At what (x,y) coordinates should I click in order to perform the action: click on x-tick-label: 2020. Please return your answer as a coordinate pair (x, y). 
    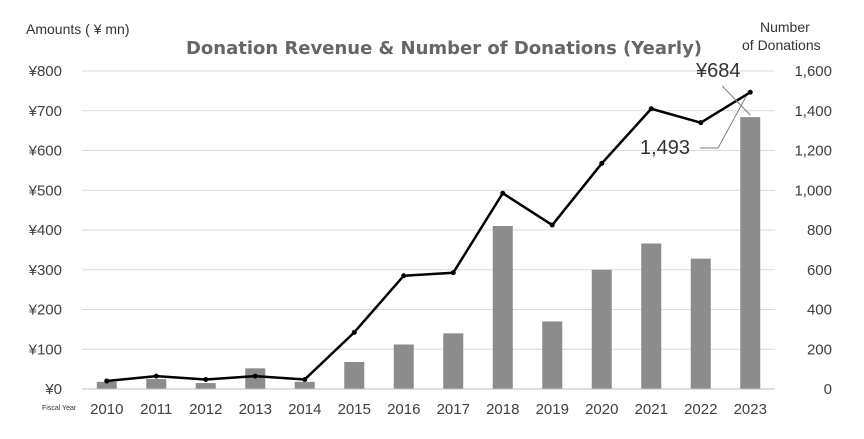
    Looking at the image, I should click on (601, 409).